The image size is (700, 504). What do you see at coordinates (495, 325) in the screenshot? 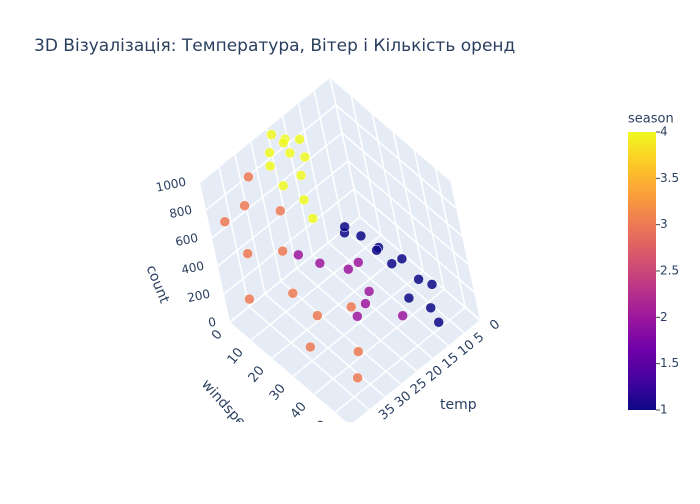
I see `x-tick-label: 0` at bounding box center [495, 325].